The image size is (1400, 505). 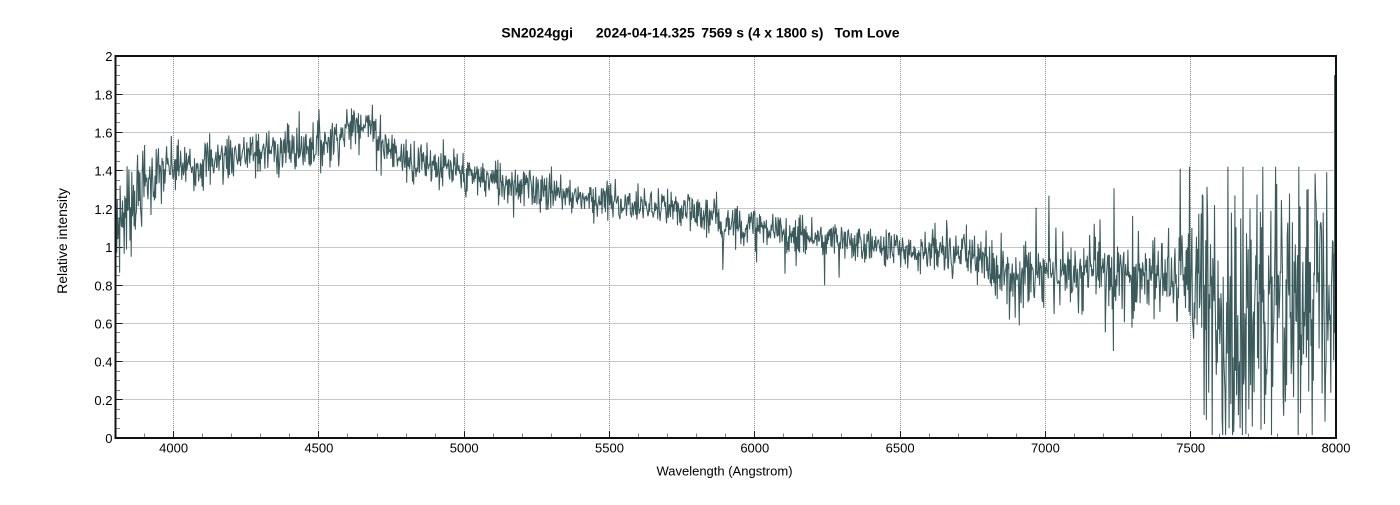 I want to click on svg-text: 1, so click(x=108, y=247).